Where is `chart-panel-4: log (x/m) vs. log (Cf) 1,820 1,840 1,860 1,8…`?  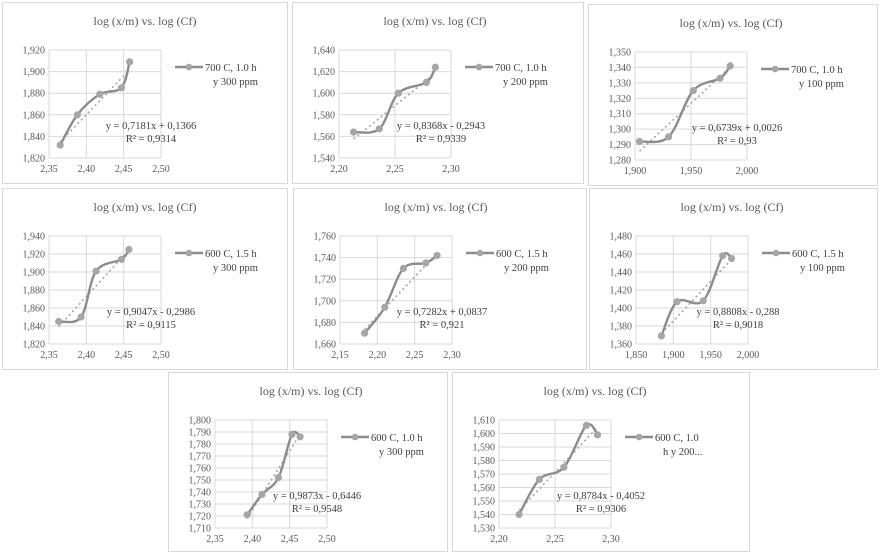
chart-panel-4: log (x/m) vs. log (Cf) 1,820 1,840 1,860 1,8… is located at coordinates (145, 279).